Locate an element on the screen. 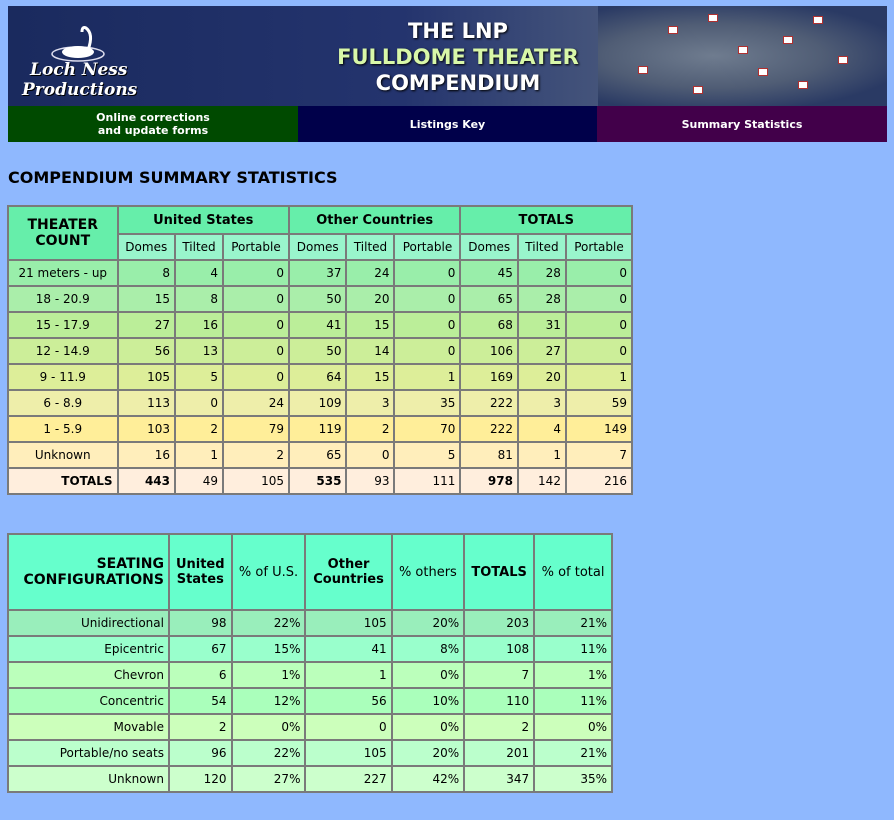 The height and width of the screenshot is (820, 894). table-cell: 67 is located at coordinates (200, 649).